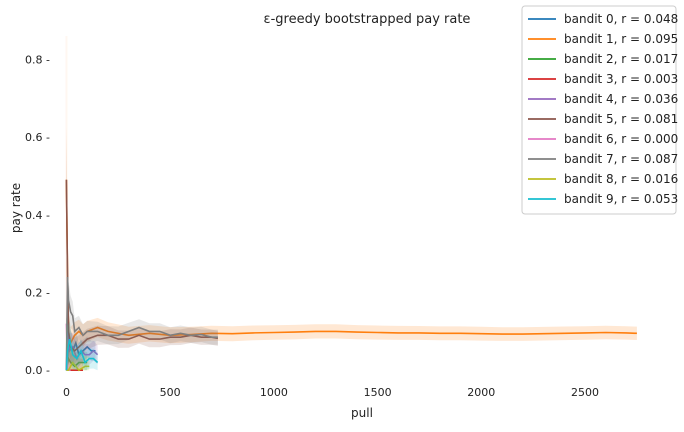 The height and width of the screenshot is (432, 684). I want to click on legend-label-0: bandit 0, r = 0.048, so click(621, 19).